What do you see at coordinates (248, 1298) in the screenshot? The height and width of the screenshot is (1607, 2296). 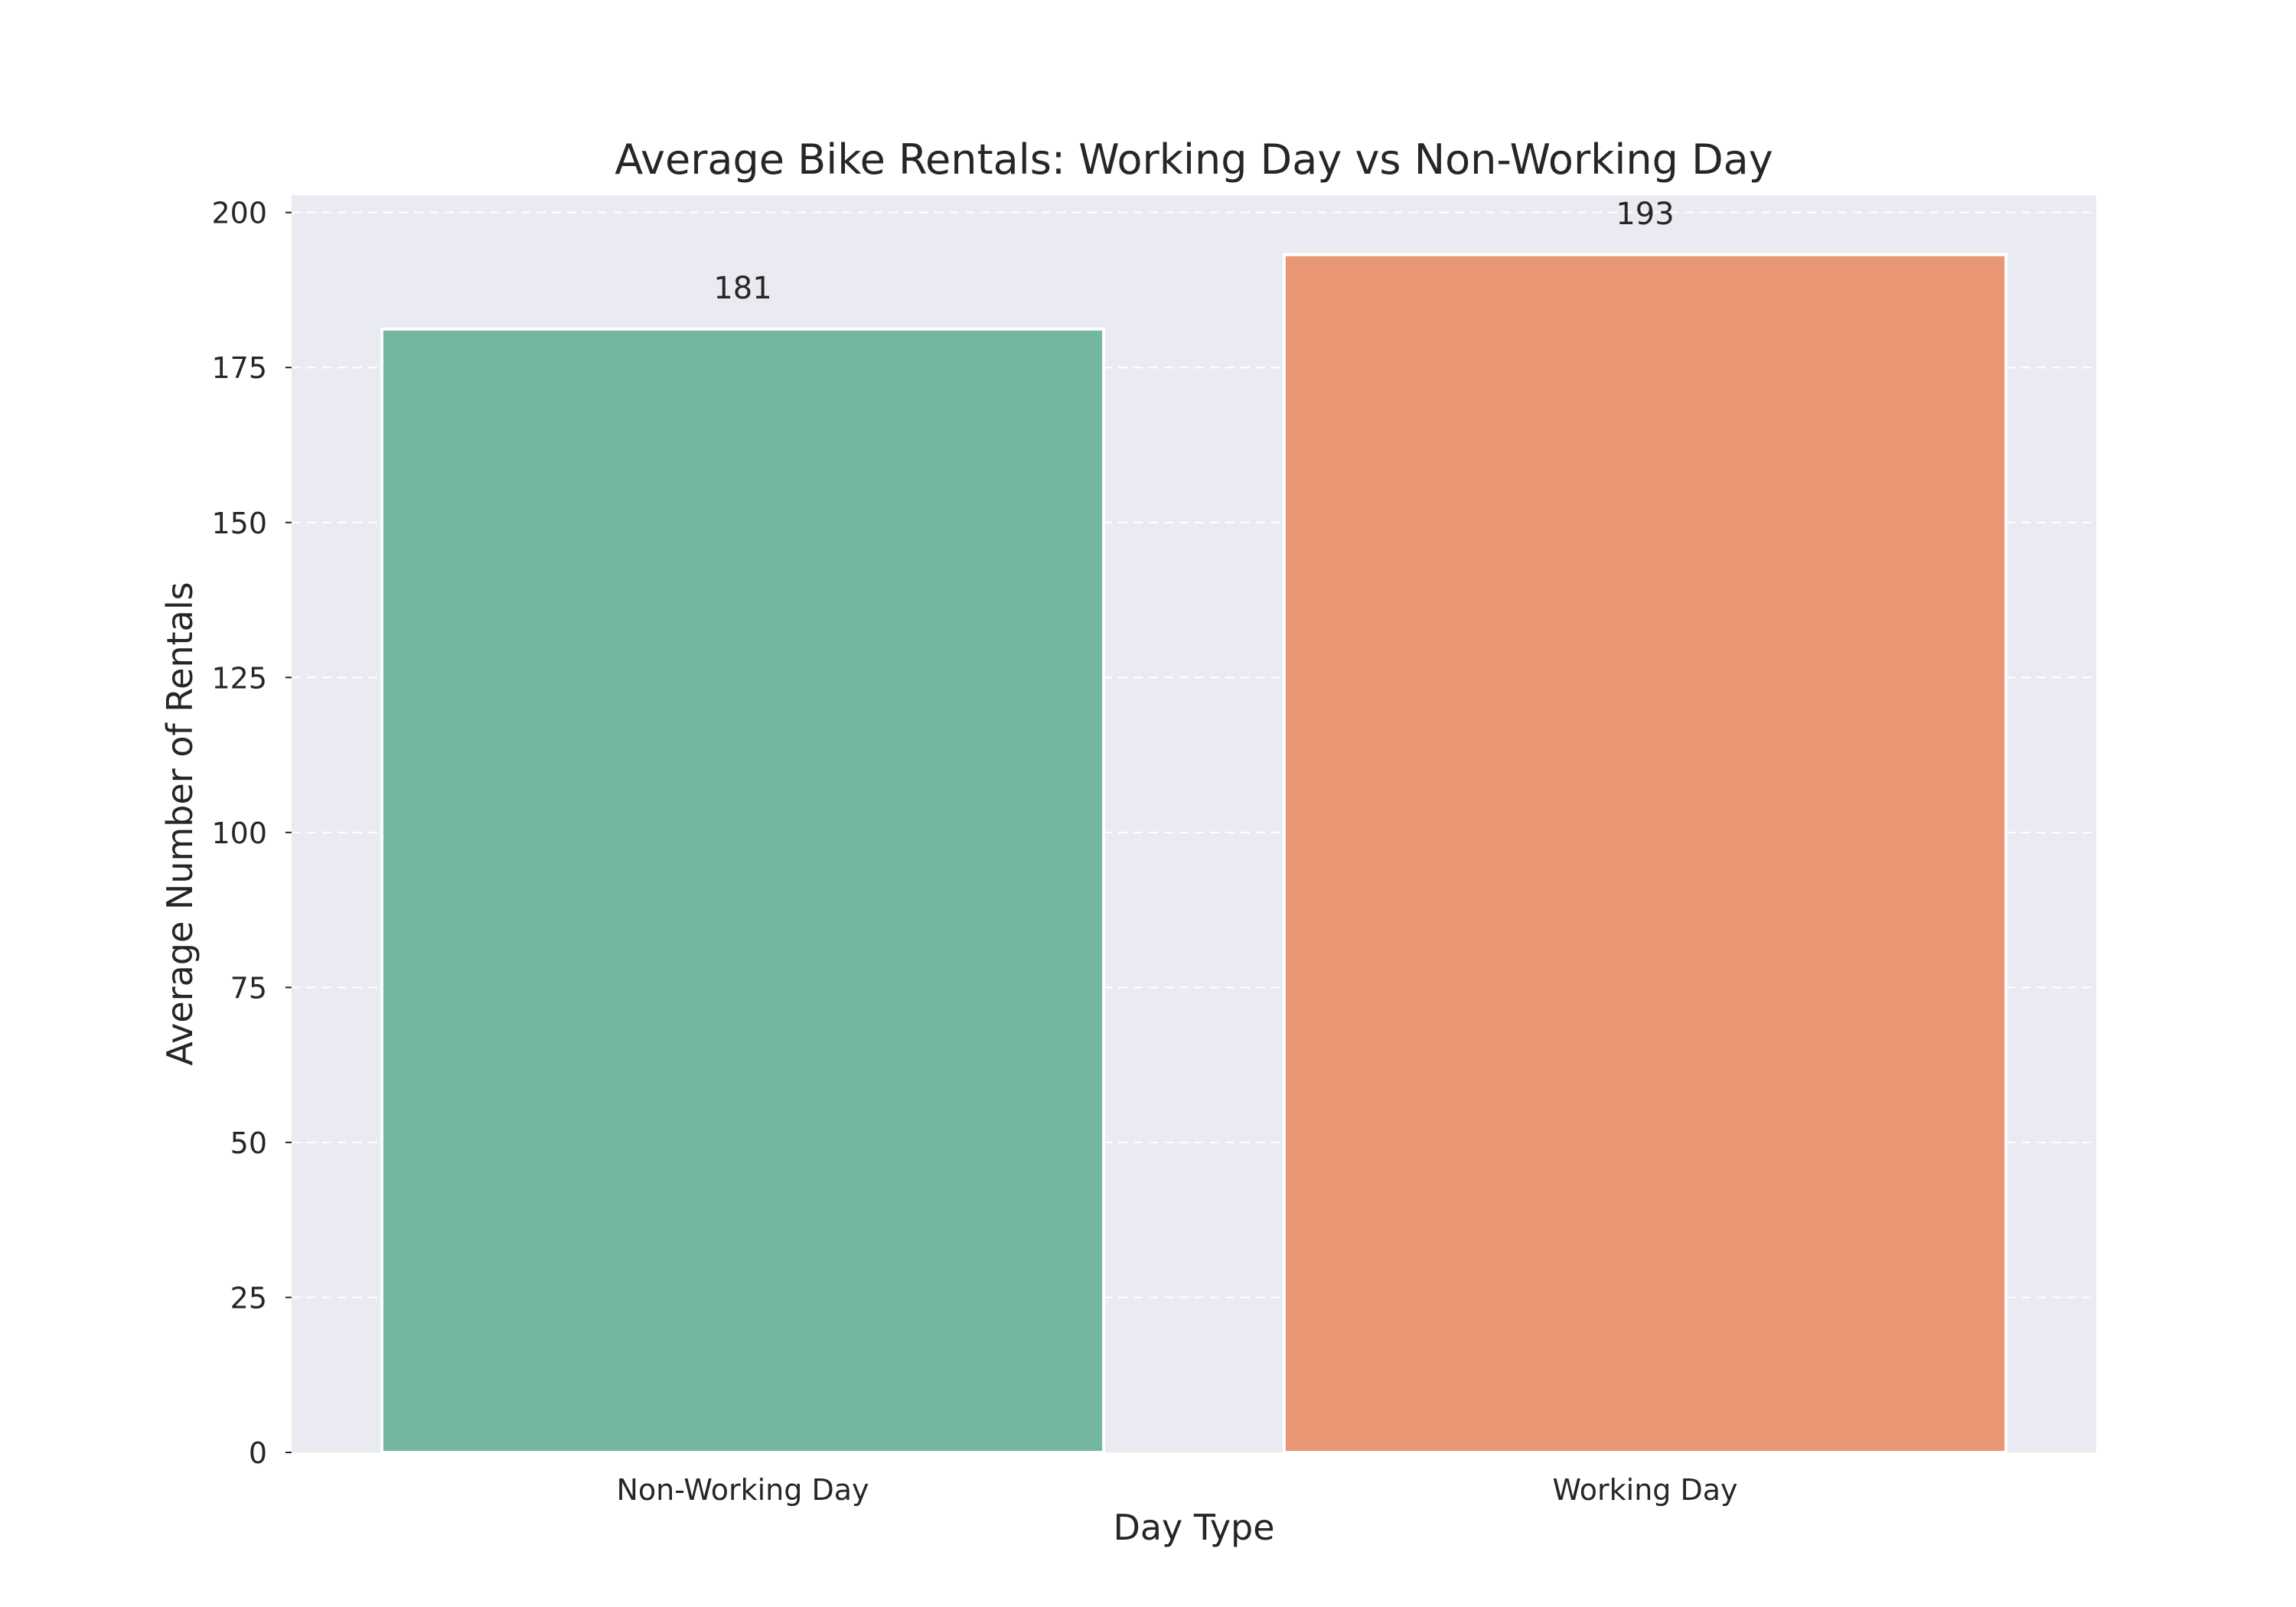 I see `y-tick-label: 25` at bounding box center [248, 1298].